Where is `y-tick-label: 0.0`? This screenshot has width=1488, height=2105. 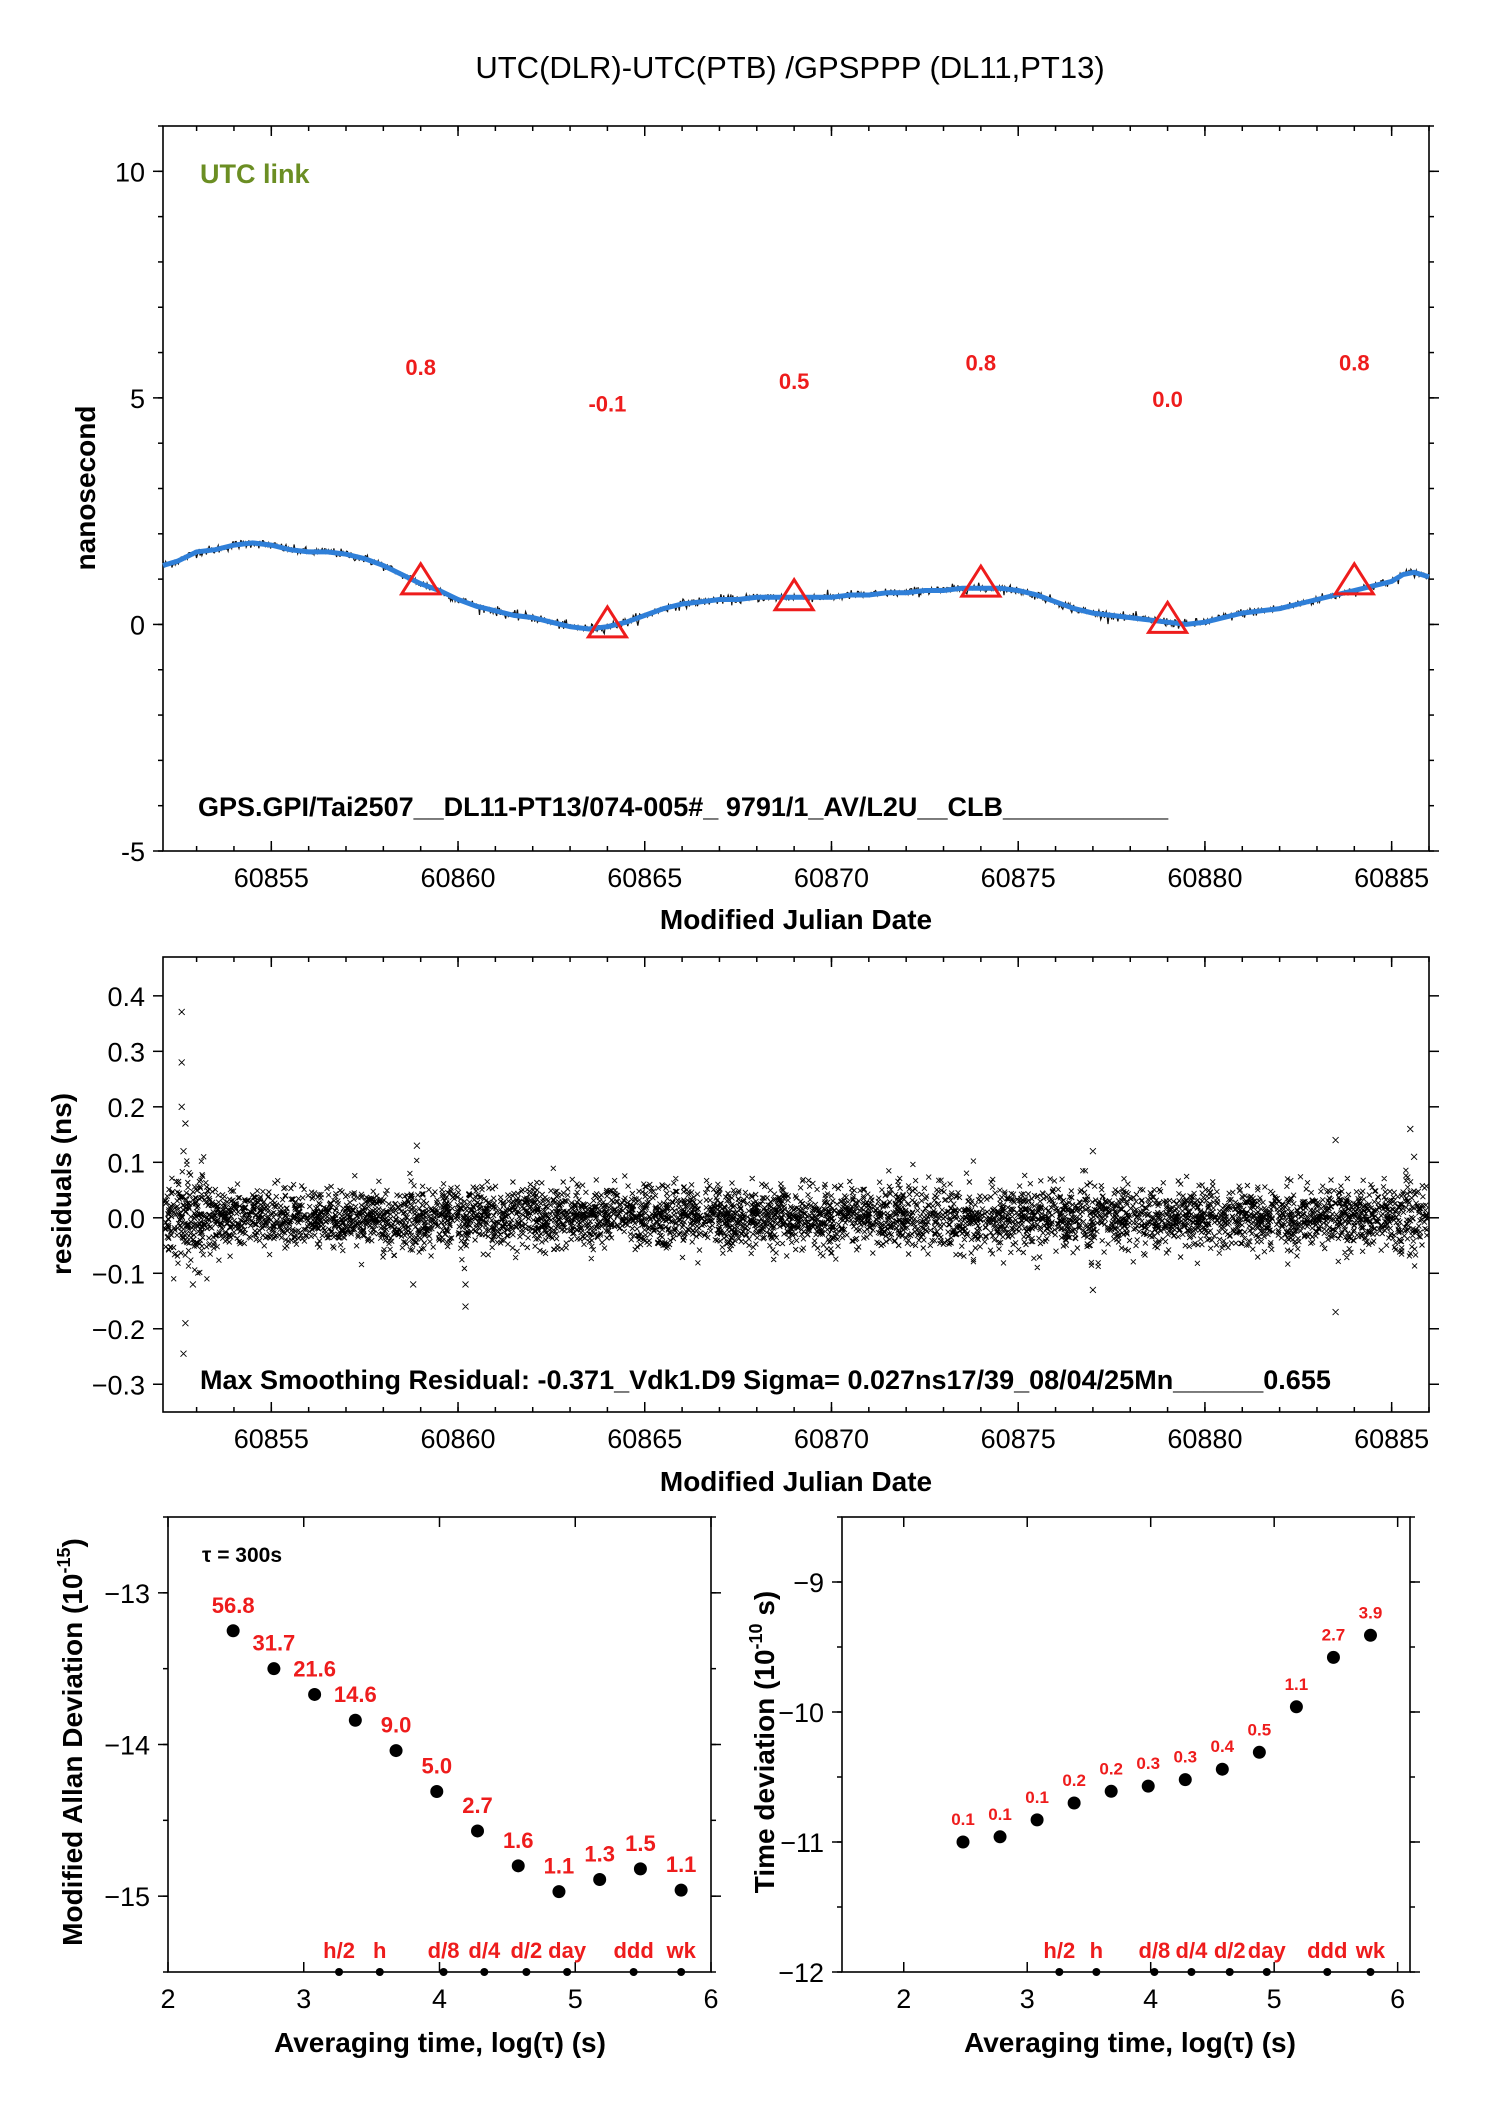
y-tick-label: 0.0 is located at coordinates (126, 1219).